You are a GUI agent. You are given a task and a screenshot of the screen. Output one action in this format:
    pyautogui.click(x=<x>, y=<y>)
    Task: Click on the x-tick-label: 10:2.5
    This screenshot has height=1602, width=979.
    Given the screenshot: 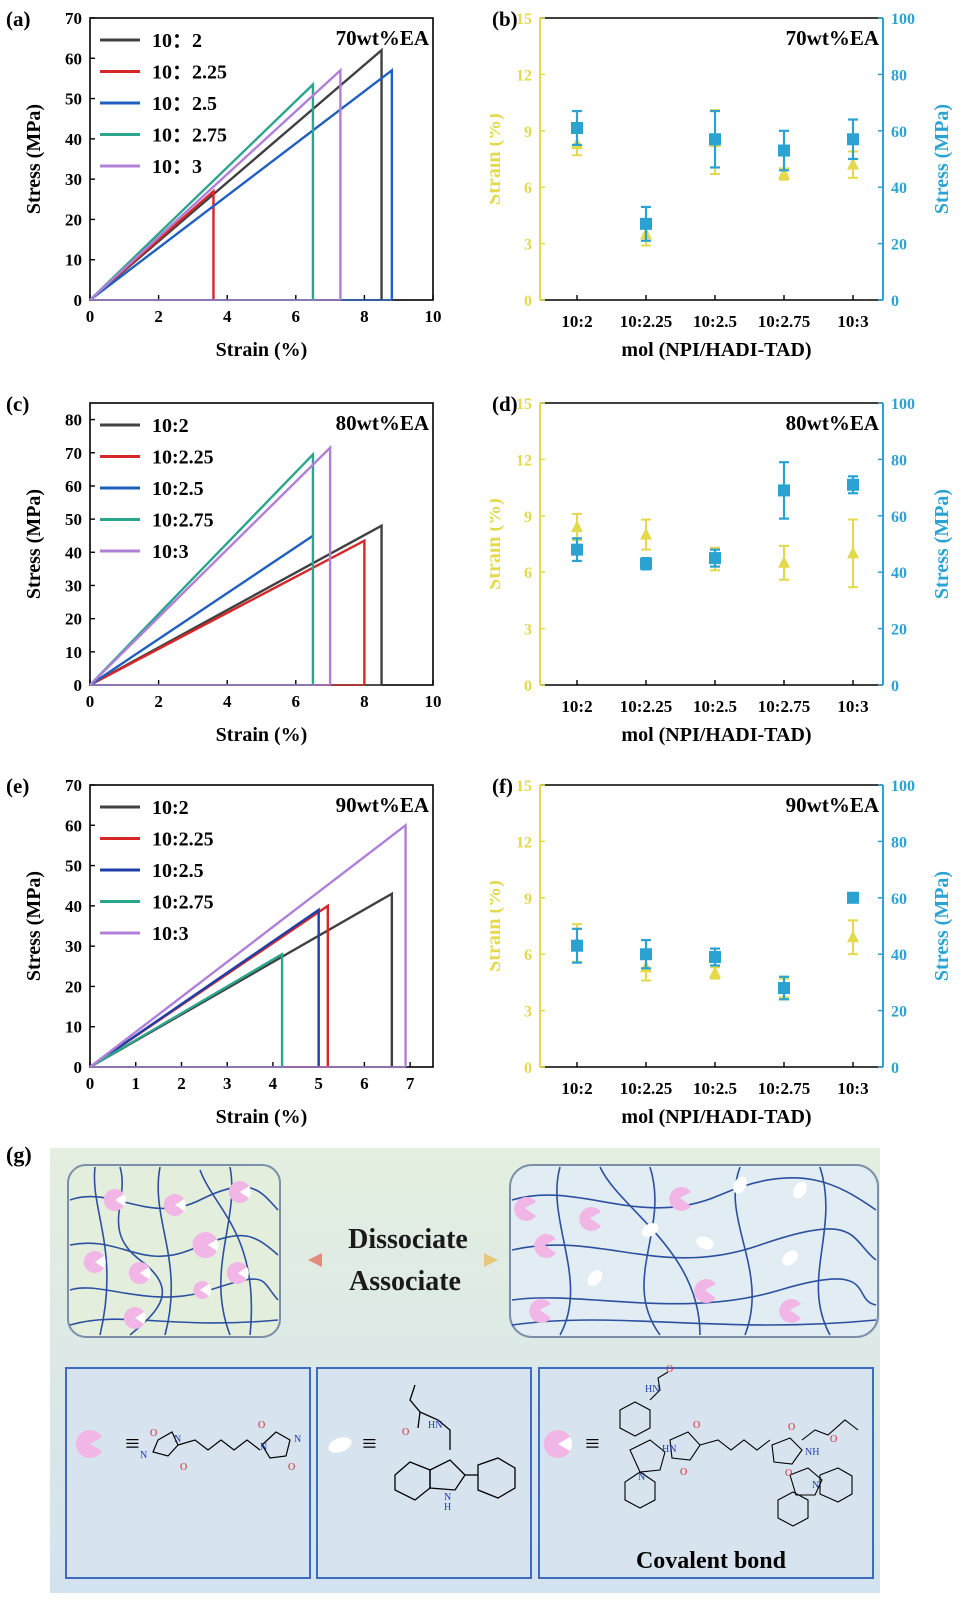 What is the action you would take?
    pyautogui.click(x=715, y=321)
    